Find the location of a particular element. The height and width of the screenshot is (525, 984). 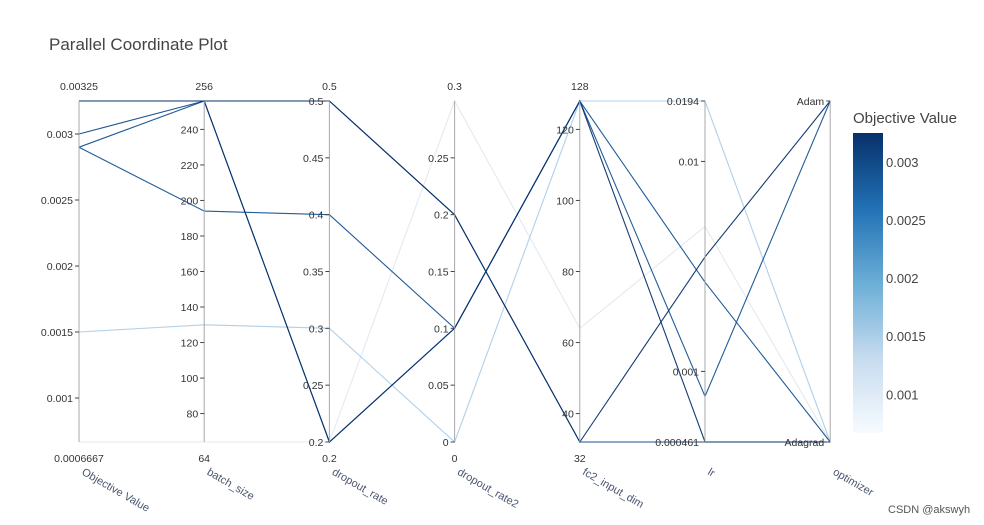

axis-range-min: 0 is located at coordinates (455, 459).